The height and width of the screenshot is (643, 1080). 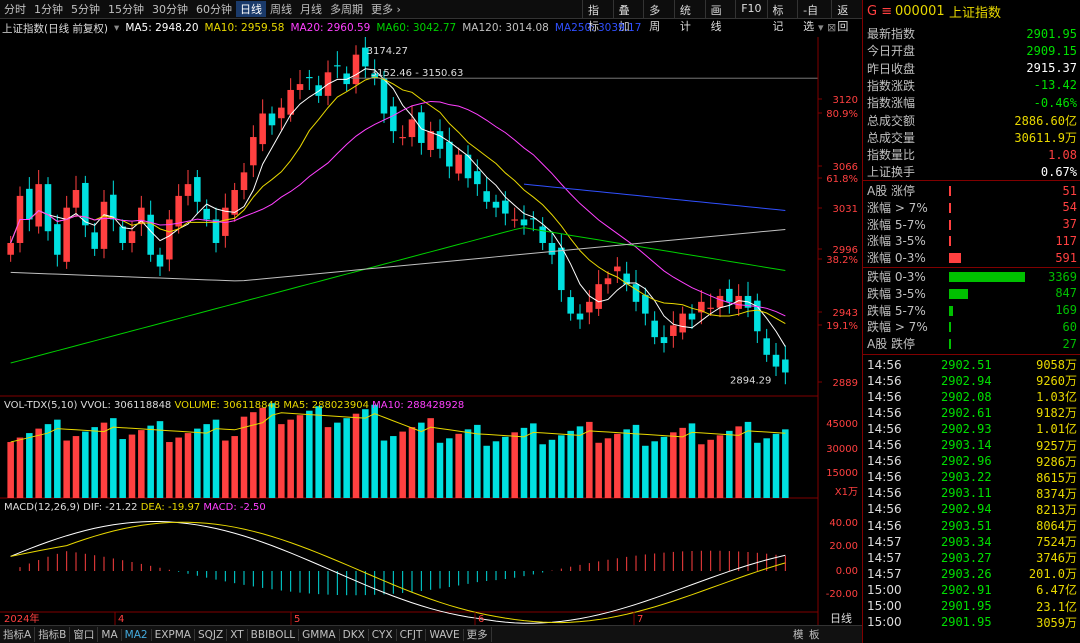 What do you see at coordinates (1055, 85) in the screenshot?
I see `quote-value: -13.42` at bounding box center [1055, 85].